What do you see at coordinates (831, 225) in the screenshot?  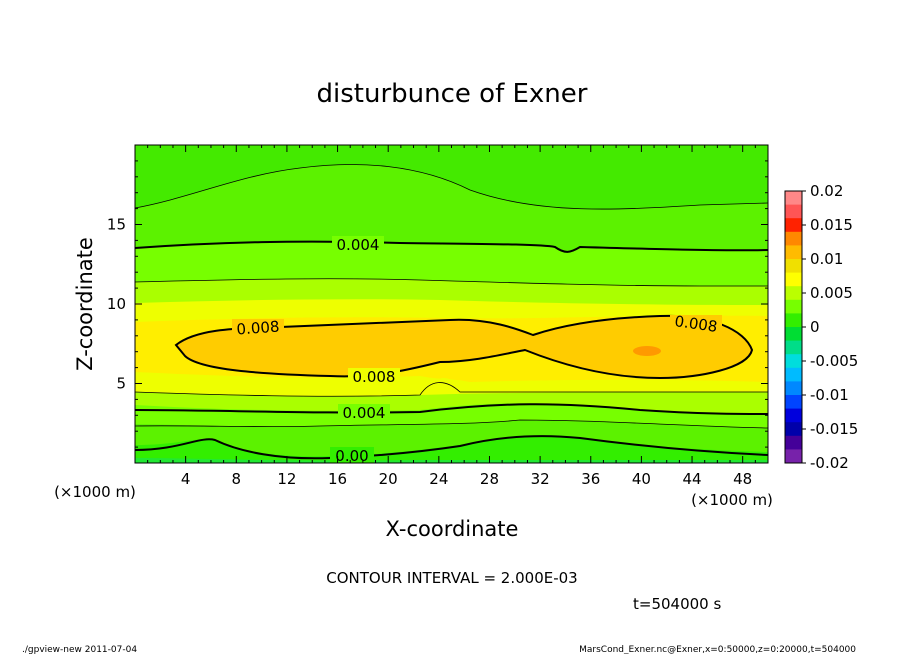 I see `colorbar-label: 0.015` at bounding box center [831, 225].